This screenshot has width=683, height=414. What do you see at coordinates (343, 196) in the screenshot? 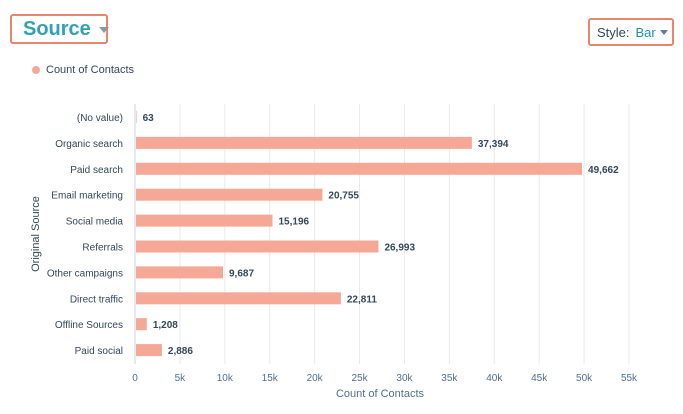
I see `value-label: 20,755` at bounding box center [343, 196].